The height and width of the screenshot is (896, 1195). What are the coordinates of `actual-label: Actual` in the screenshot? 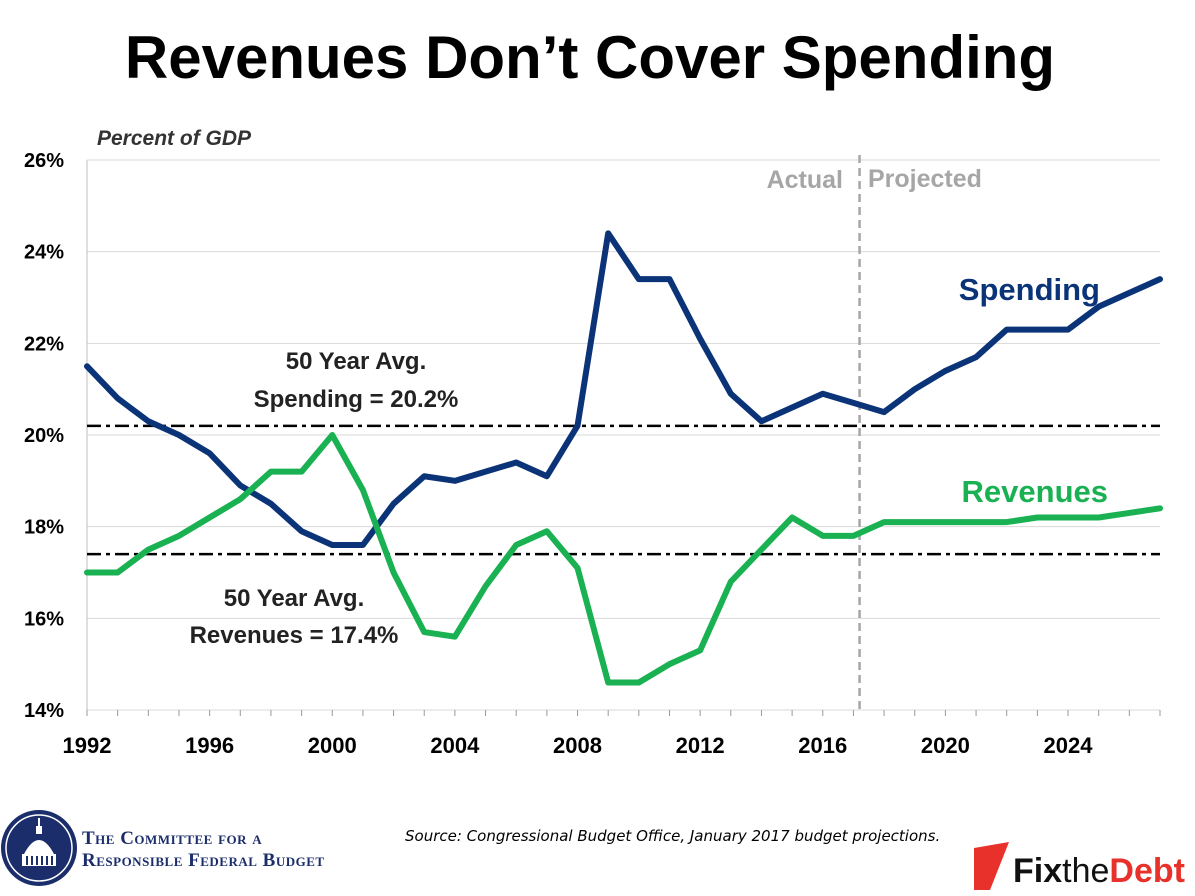 It's located at (805, 180).